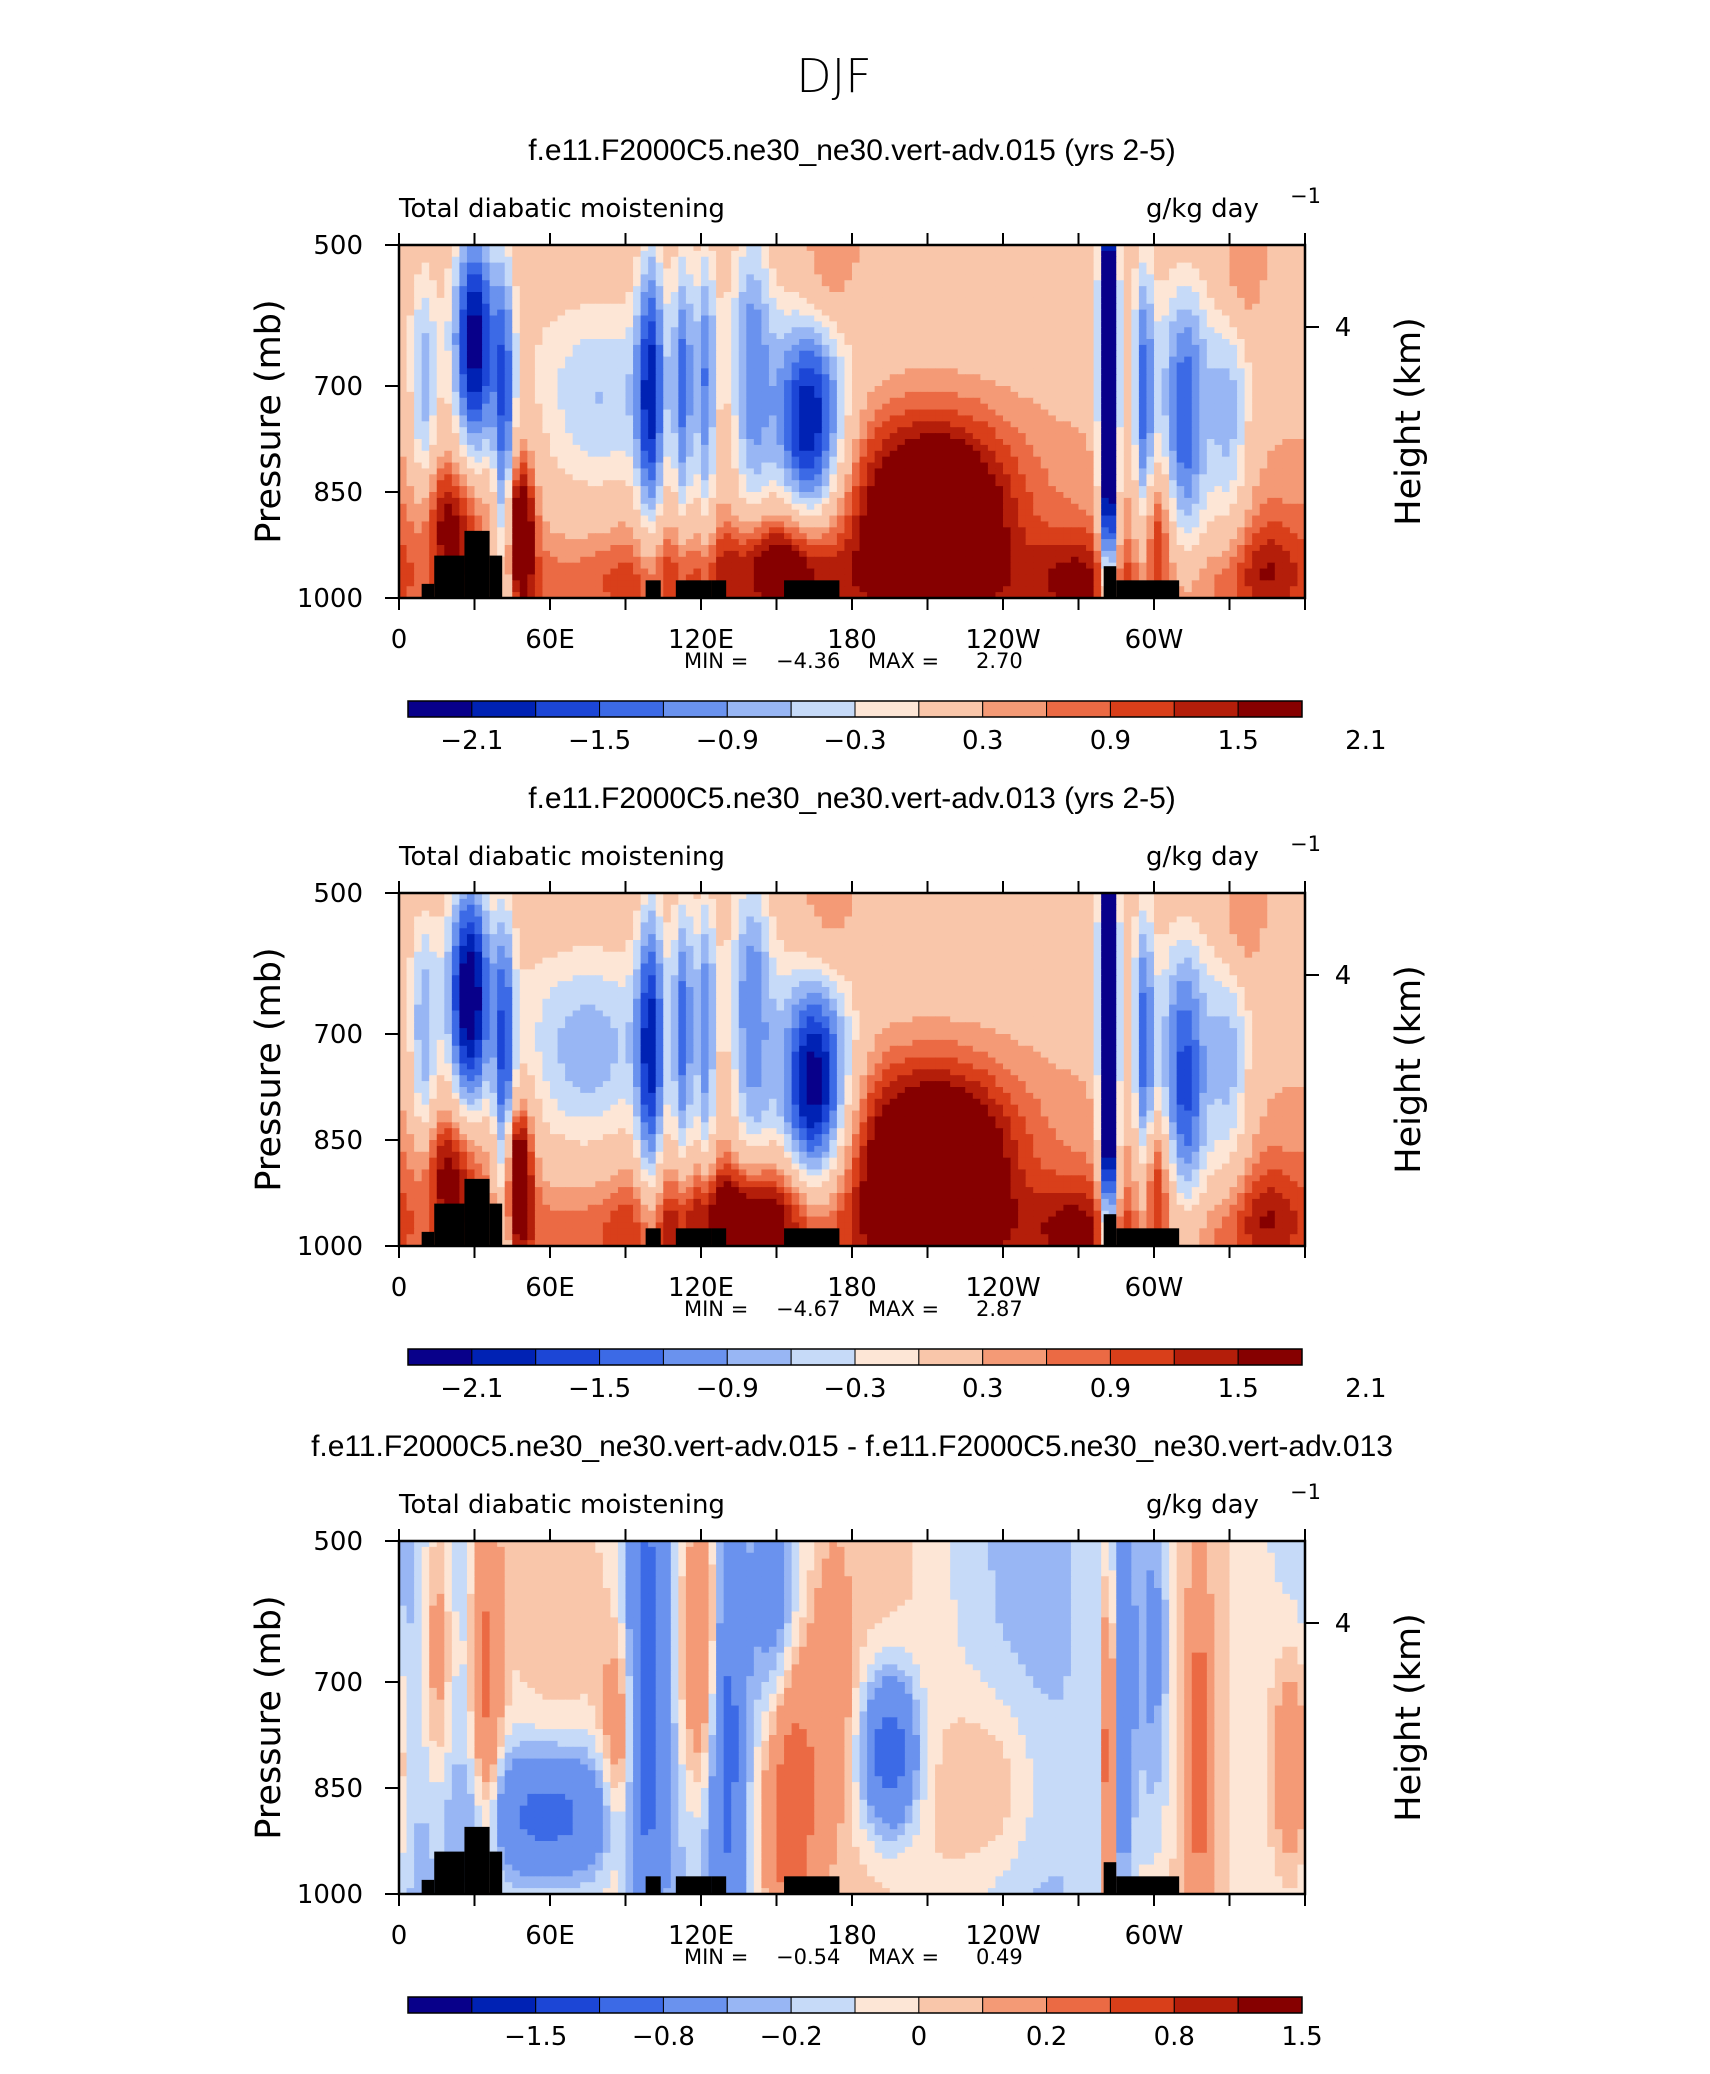 The height and width of the screenshot is (2074, 1710). What do you see at coordinates (1110, 1389) in the screenshot?
I see `colorbar-label: 0.9` at bounding box center [1110, 1389].